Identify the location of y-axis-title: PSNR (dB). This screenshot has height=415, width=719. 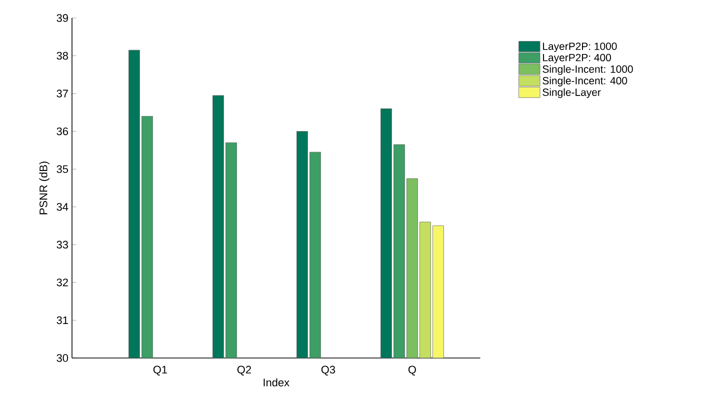
(44, 188).